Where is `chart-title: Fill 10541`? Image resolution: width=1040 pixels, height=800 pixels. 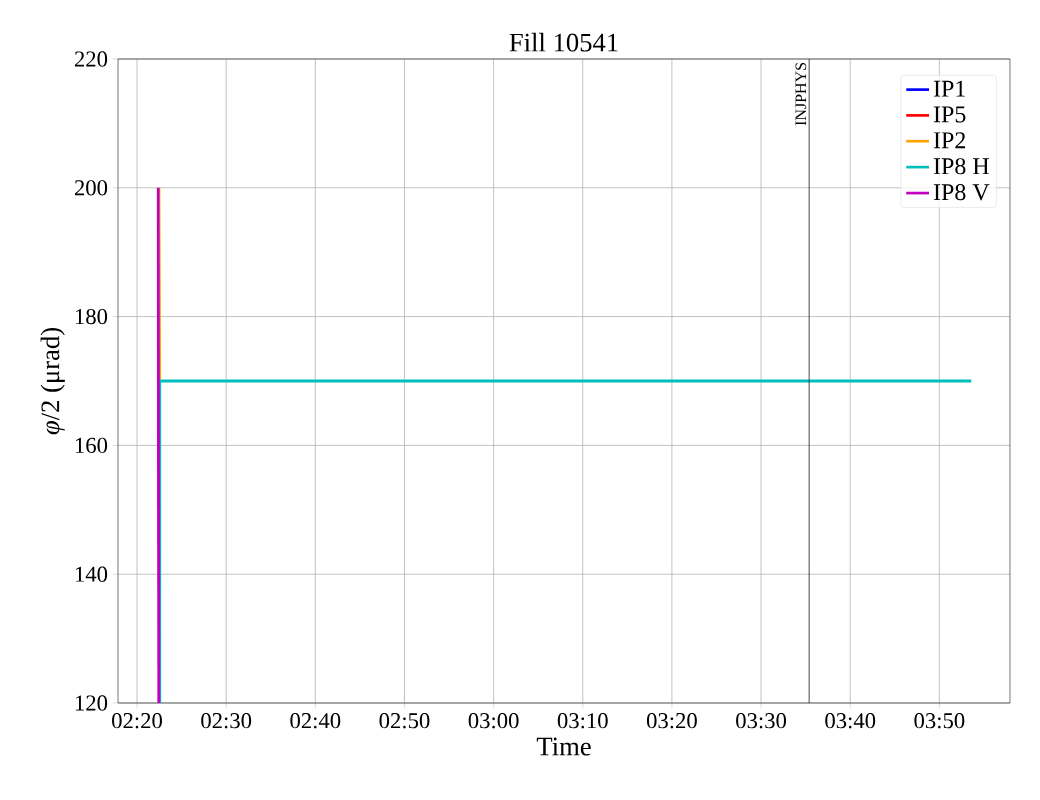 chart-title: Fill 10541 is located at coordinates (563, 42).